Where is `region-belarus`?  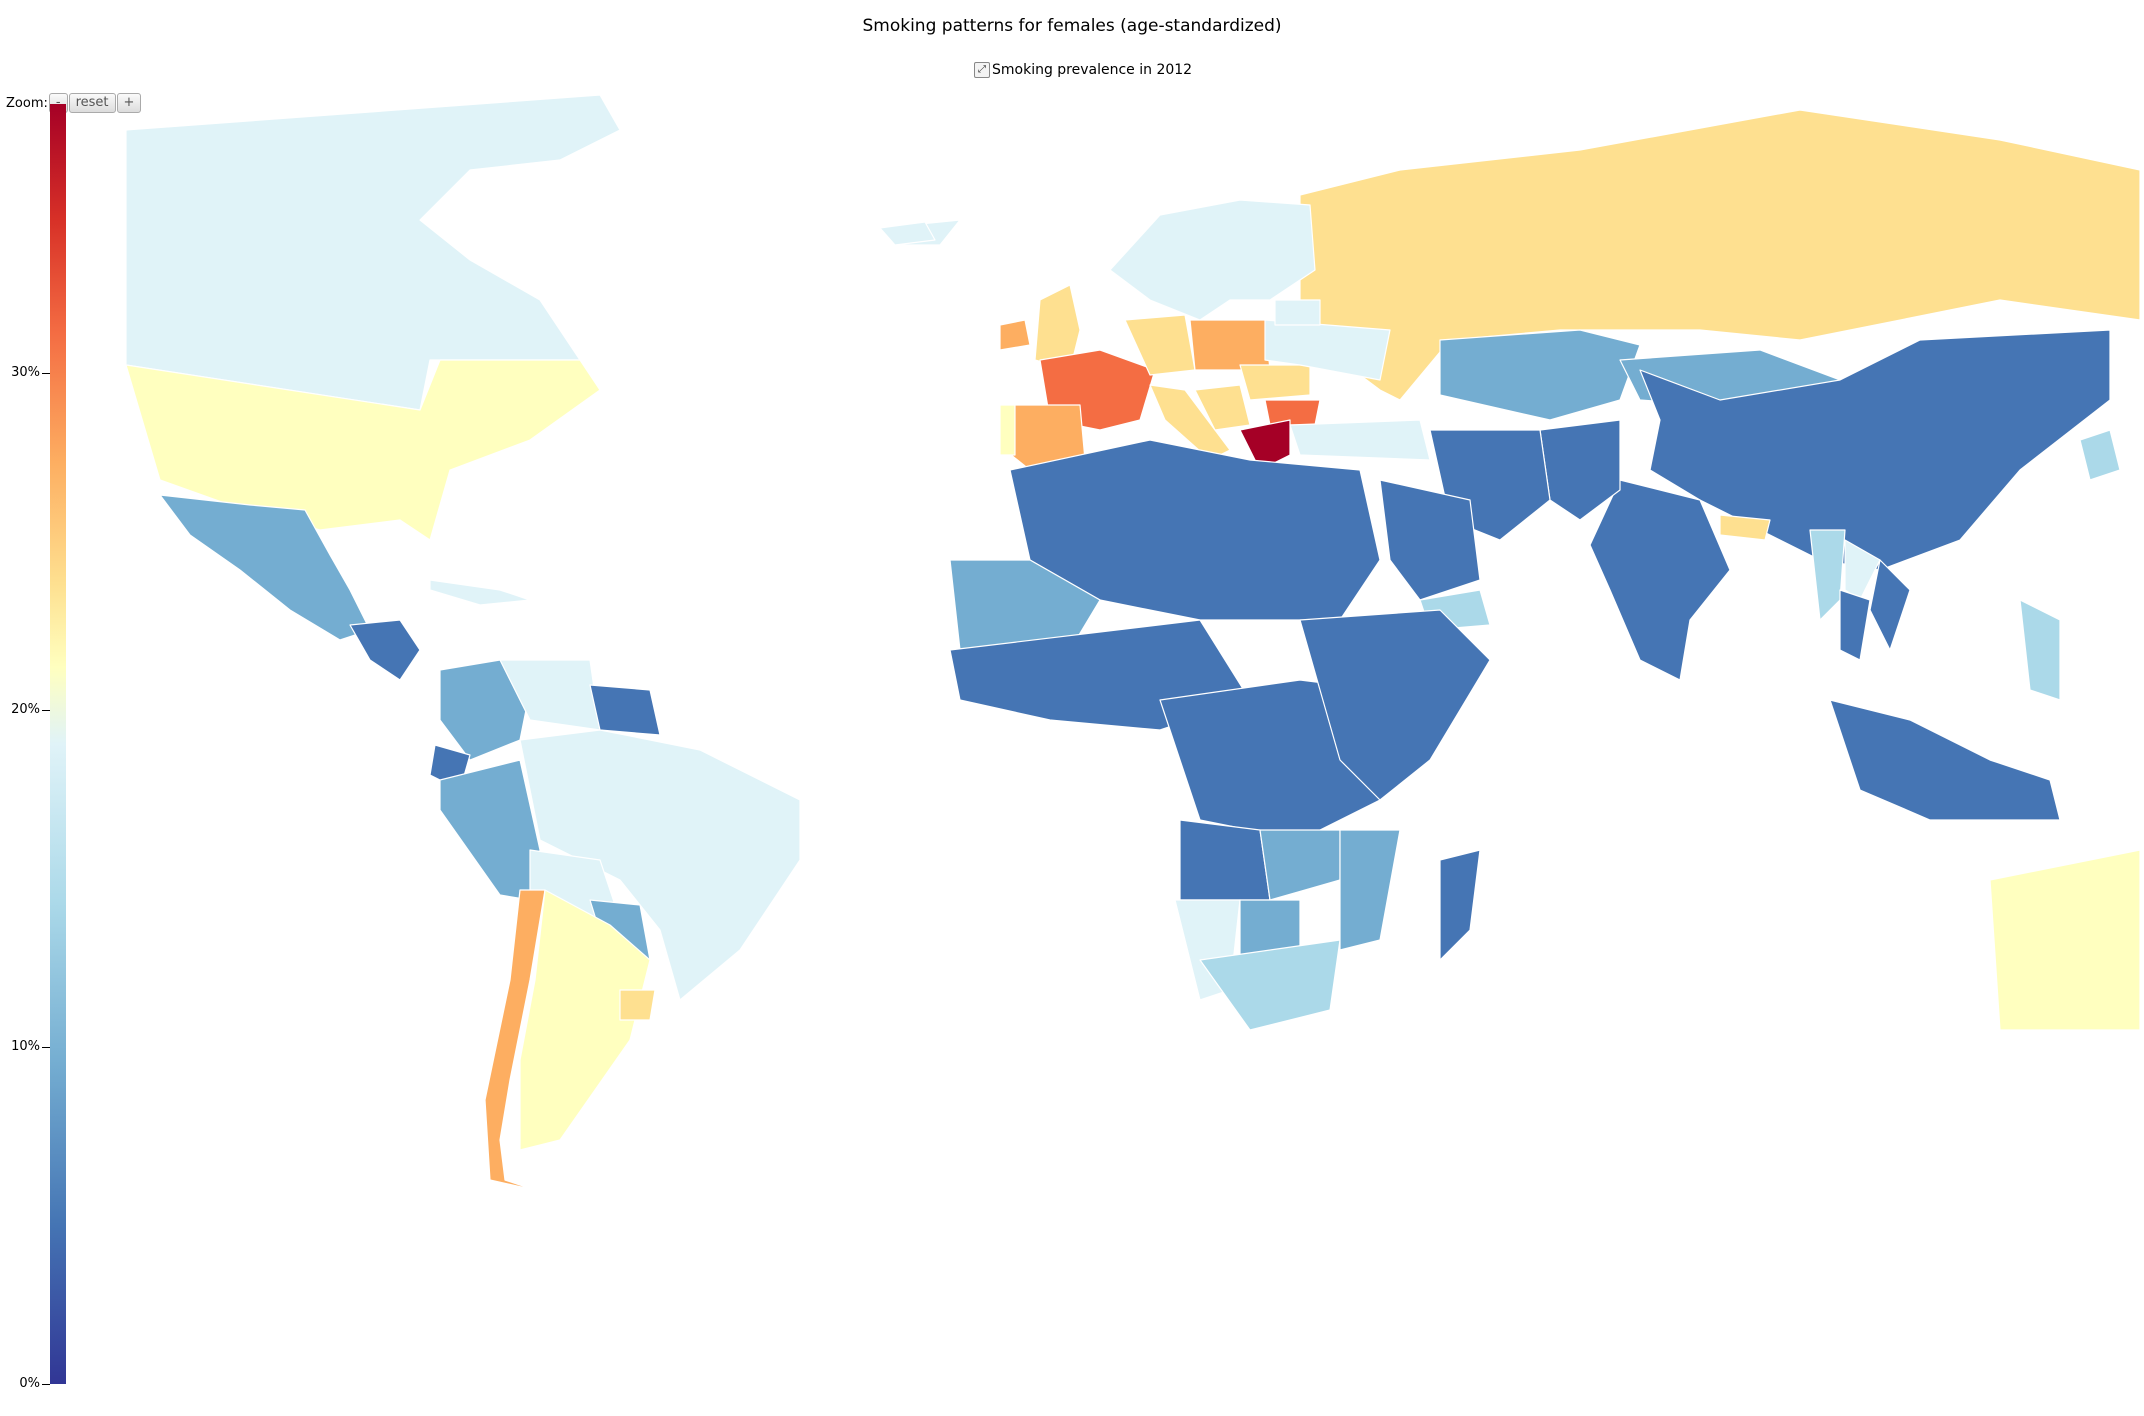
region-belarus is located at coordinates (1297, 312).